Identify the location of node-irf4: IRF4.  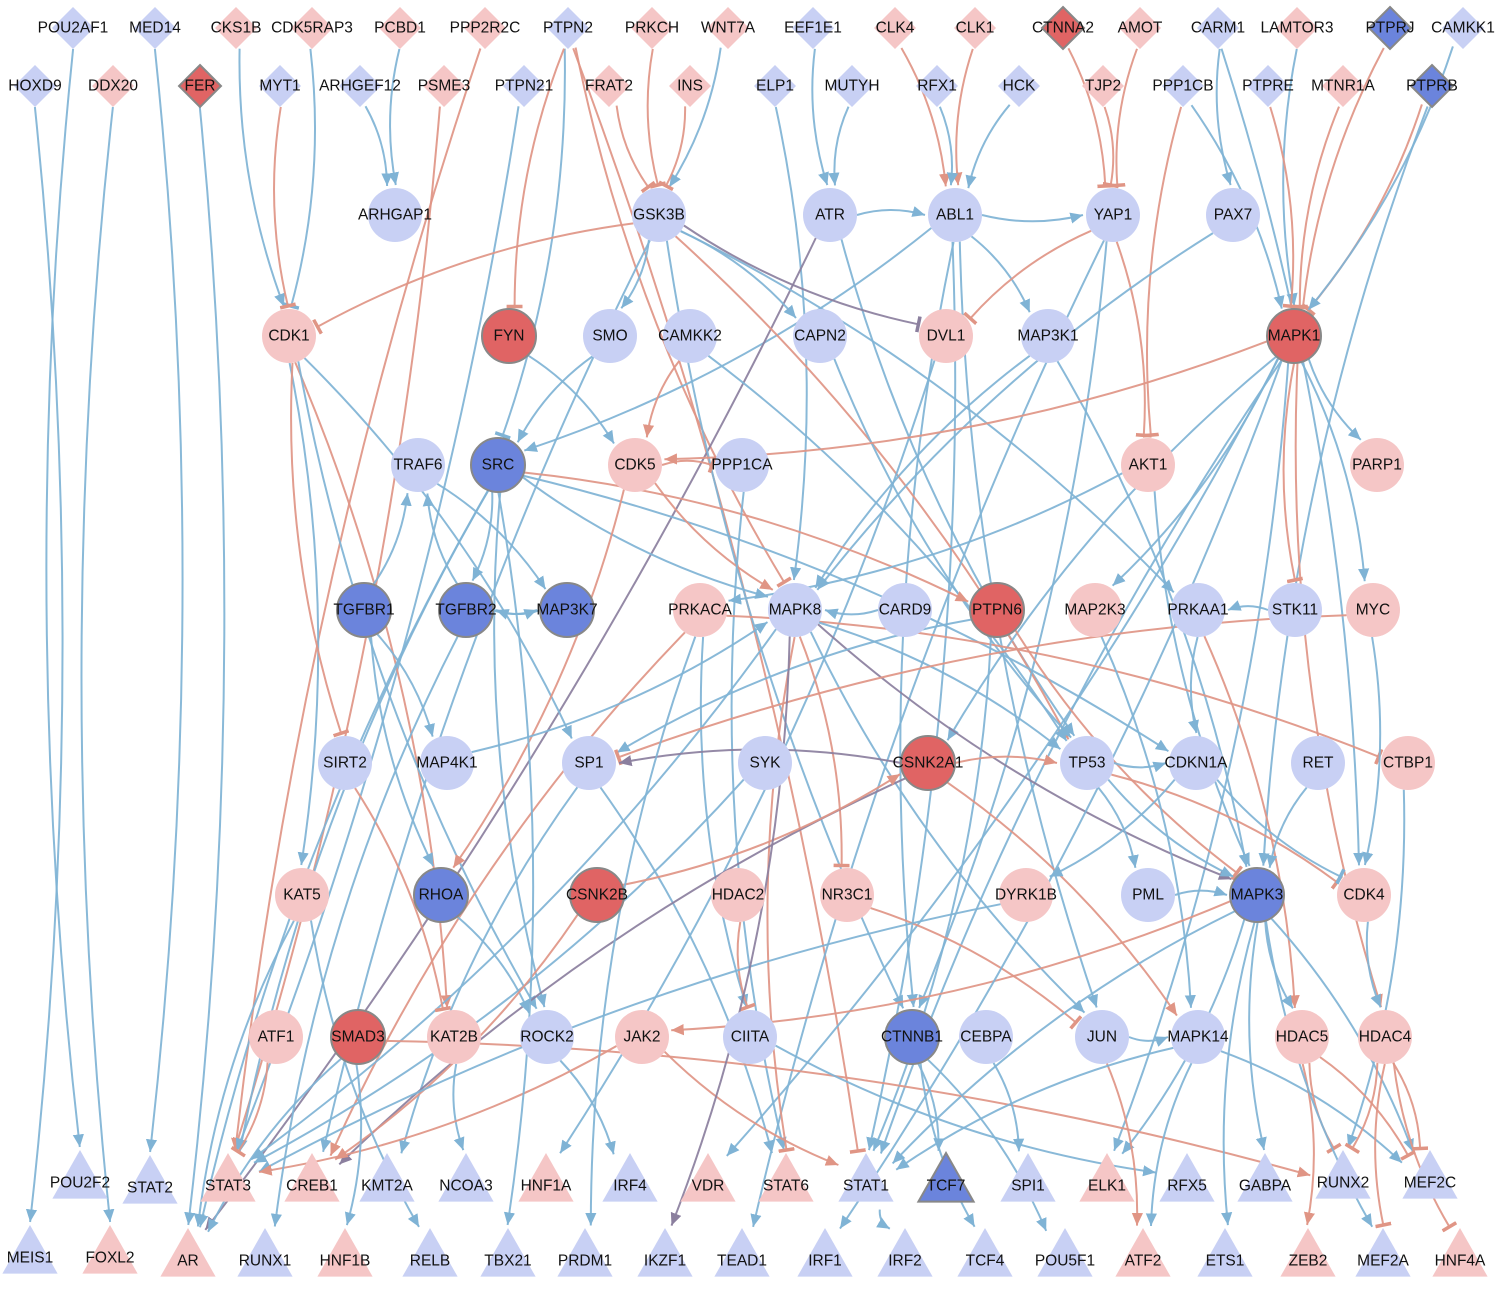
(630, 1177).